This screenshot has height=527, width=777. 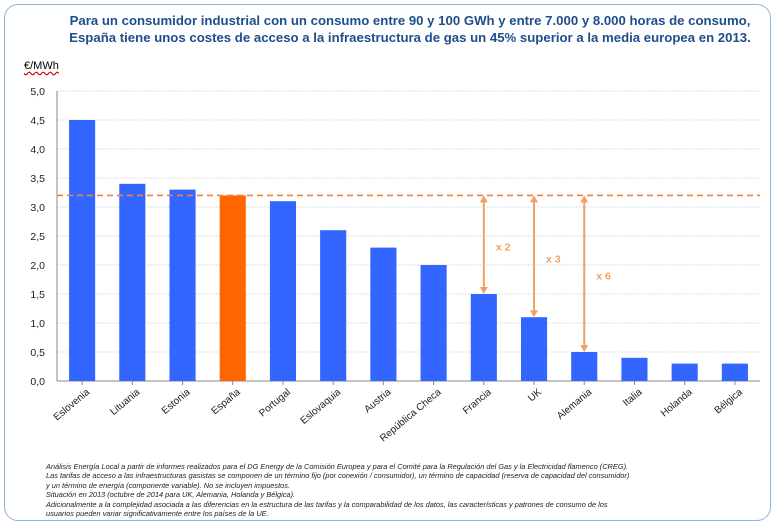 I want to click on x-tick-label: Austria, so click(x=377, y=401).